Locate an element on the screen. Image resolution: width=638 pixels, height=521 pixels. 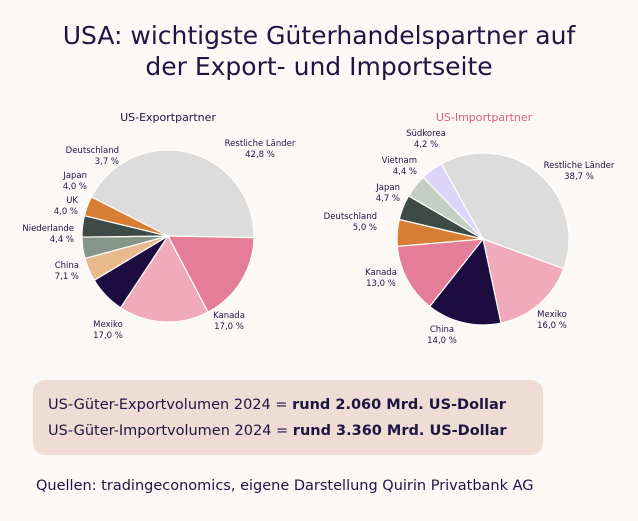
export-label-niederlande: Niederlande is located at coordinates (48, 229).